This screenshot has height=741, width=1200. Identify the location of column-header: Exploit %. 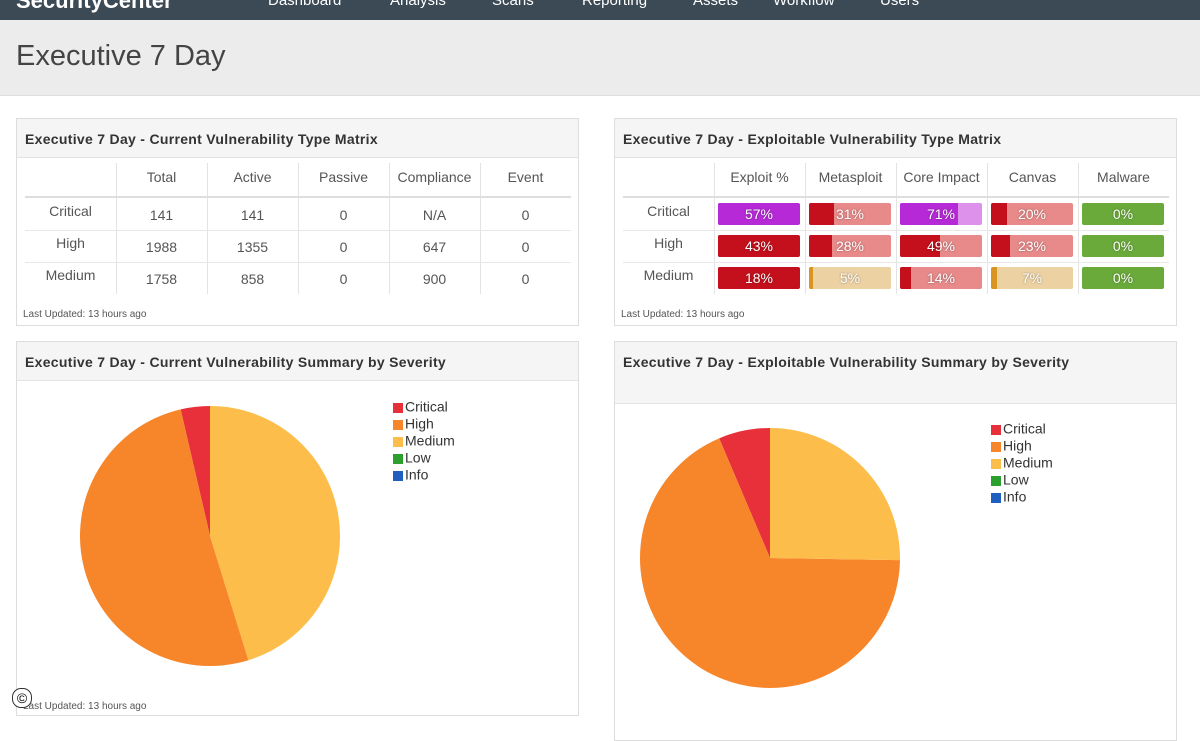
(759, 177).